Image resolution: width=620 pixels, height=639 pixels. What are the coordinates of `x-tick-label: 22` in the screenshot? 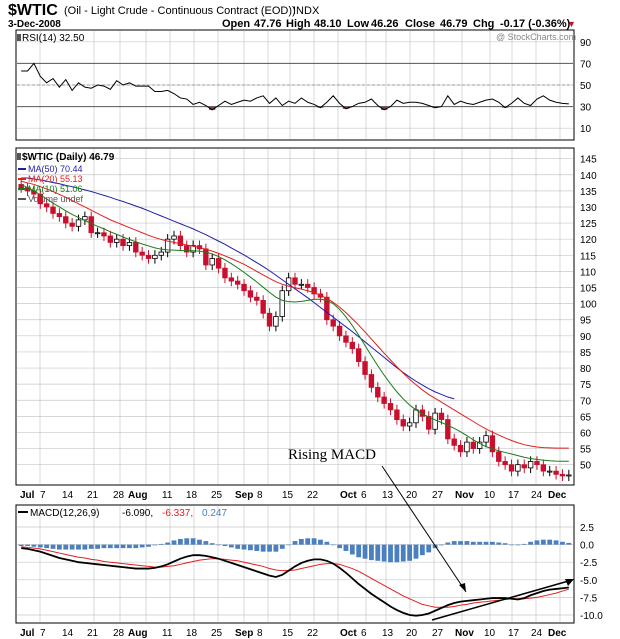 It's located at (313, 633).